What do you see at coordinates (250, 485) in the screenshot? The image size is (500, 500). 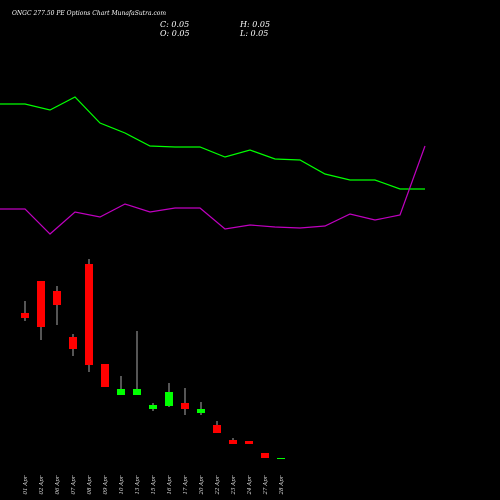 I see `x-tick-label: 24 Apr` at bounding box center [250, 485].